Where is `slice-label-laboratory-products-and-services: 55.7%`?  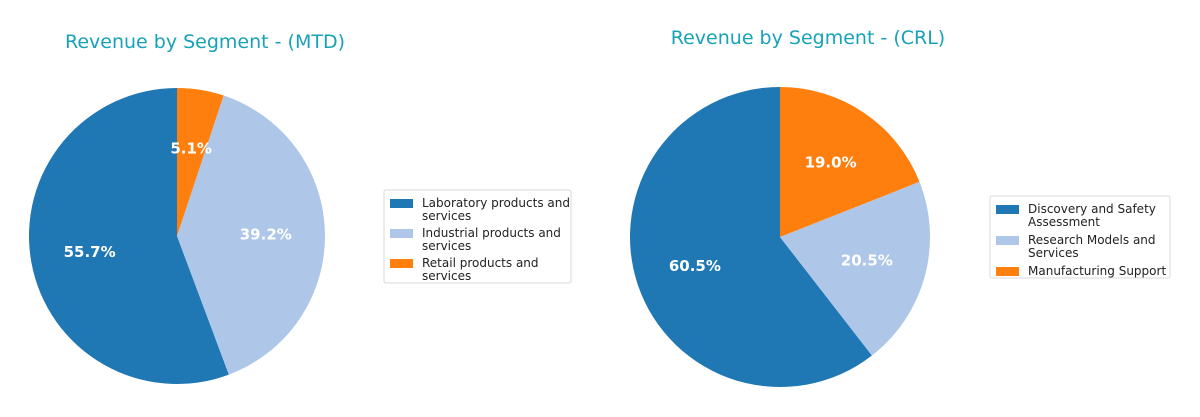 slice-label-laboratory-products-and-services: 55.7% is located at coordinates (90, 252).